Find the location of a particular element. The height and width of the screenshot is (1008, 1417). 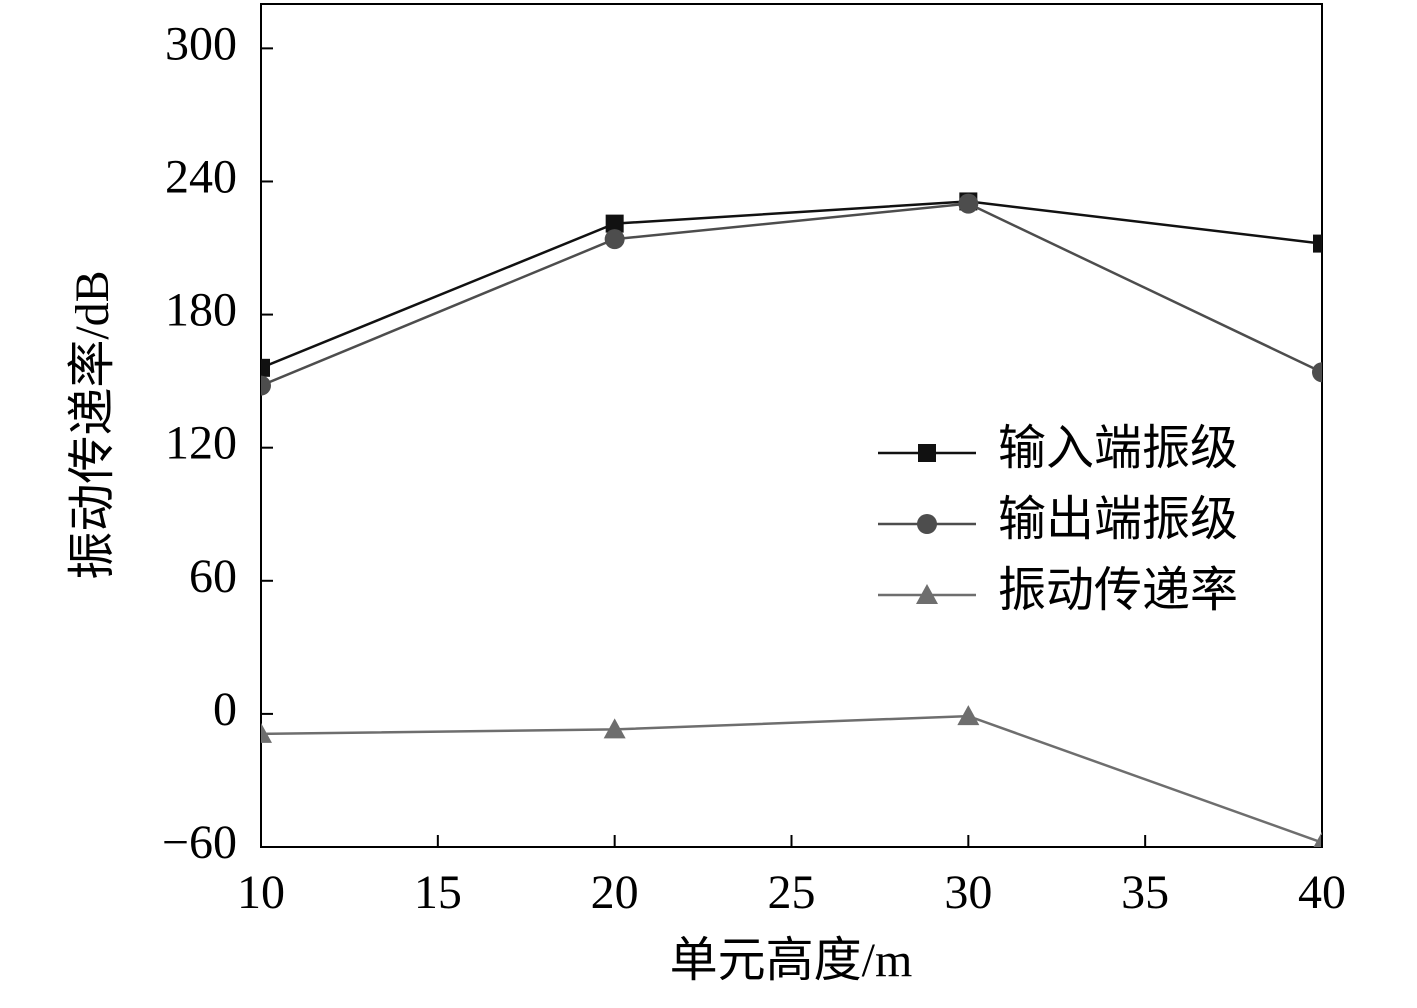

x-tick-label: 40 is located at coordinates (1322, 892).